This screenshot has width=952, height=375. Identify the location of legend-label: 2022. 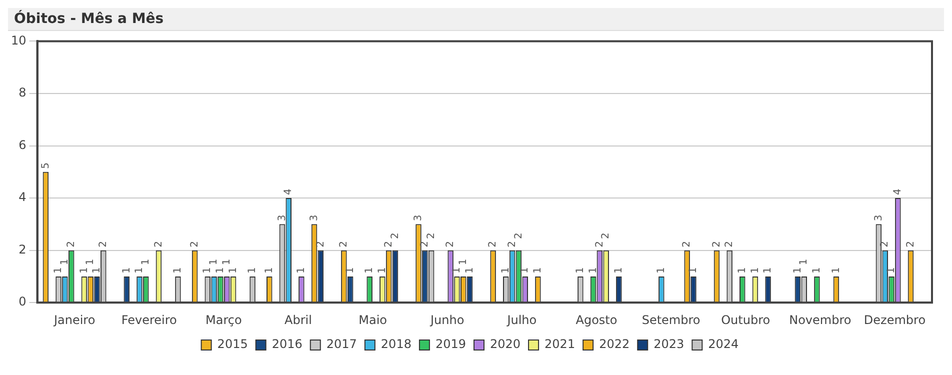
(614, 344).